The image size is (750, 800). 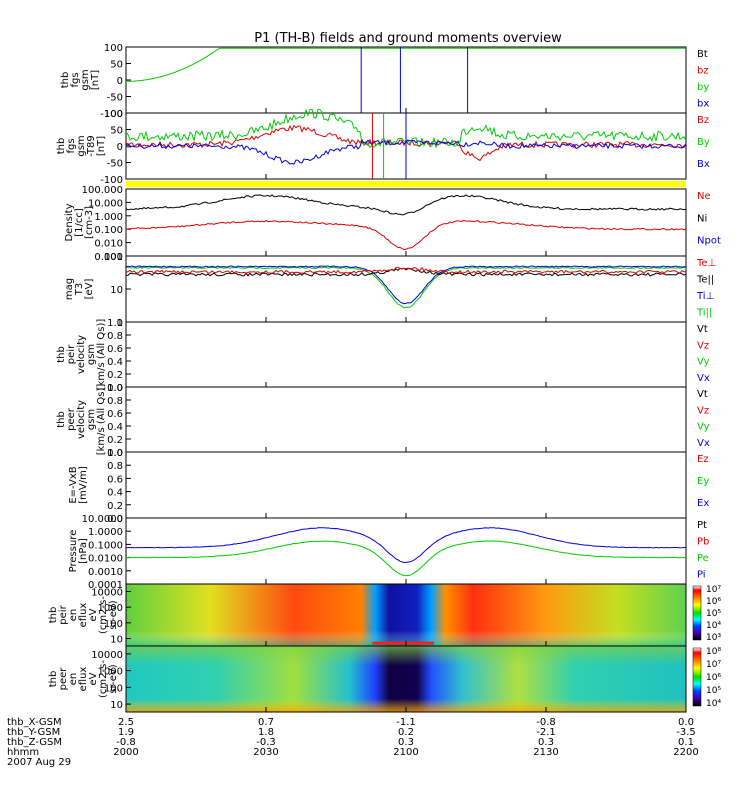 I want to click on y-tick-label: 0.100, so click(x=108, y=230).